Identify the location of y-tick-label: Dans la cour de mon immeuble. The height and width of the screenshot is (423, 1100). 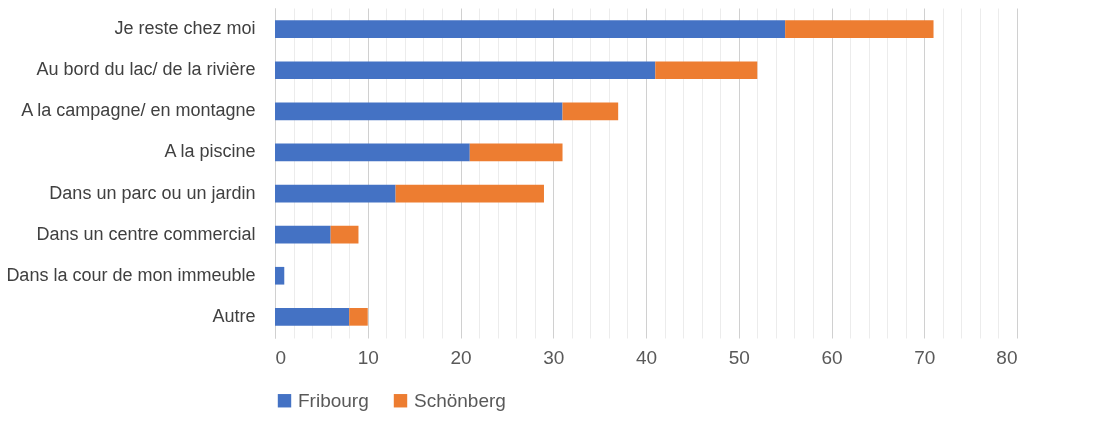
(131, 274).